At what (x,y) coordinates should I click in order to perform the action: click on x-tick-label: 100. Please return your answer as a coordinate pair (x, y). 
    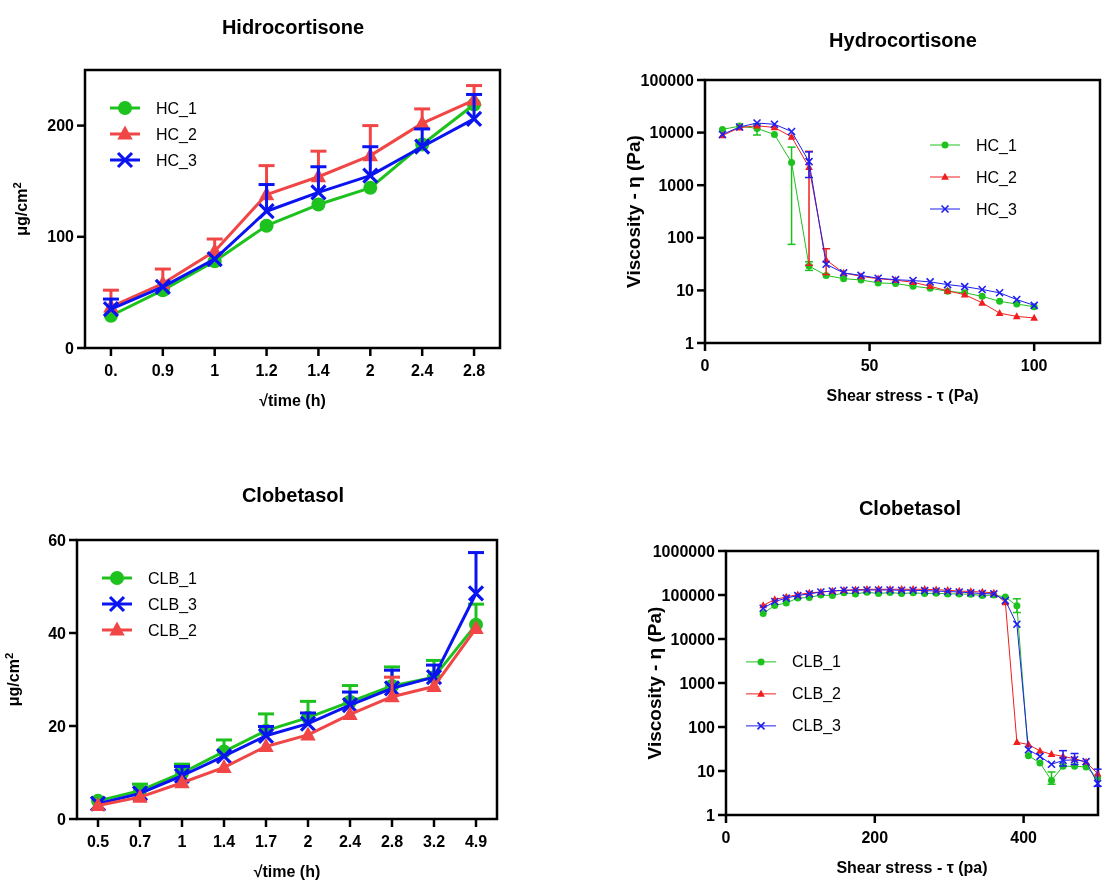
    Looking at the image, I should click on (1034, 365).